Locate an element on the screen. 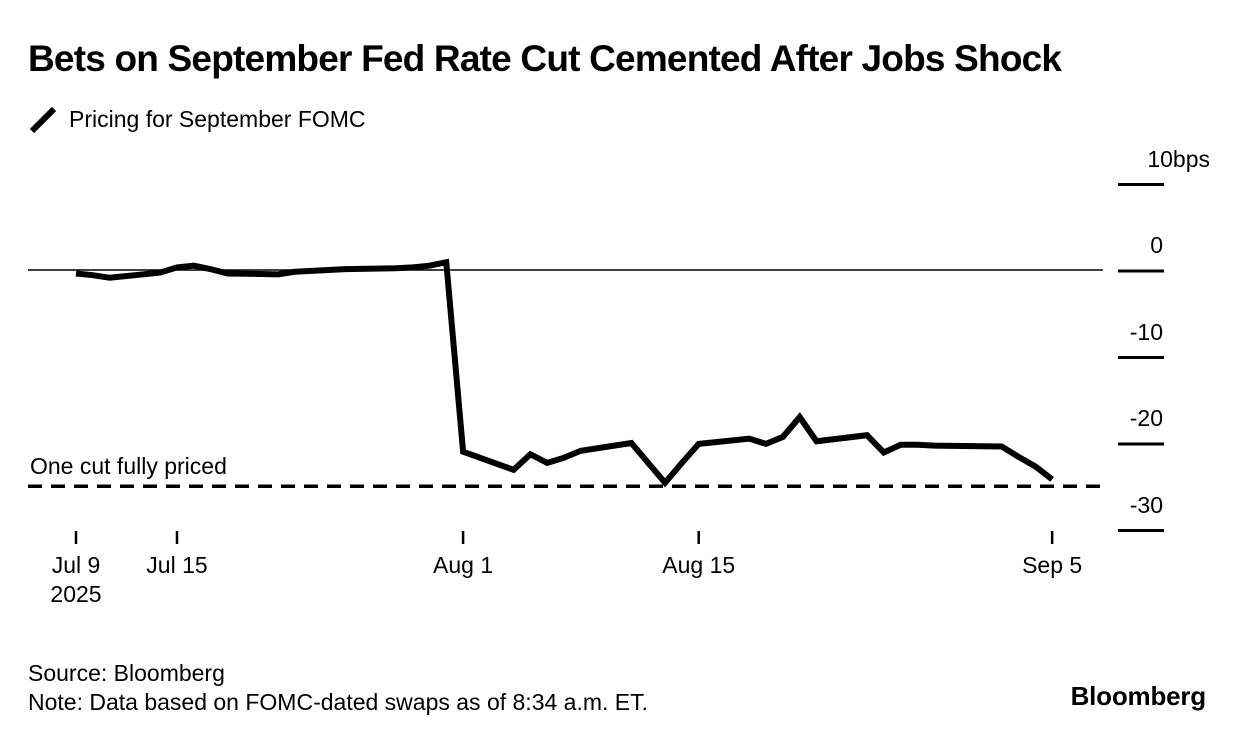 The image size is (1240, 744). x-axis-label-text: Aug 15 is located at coordinates (699, 565).